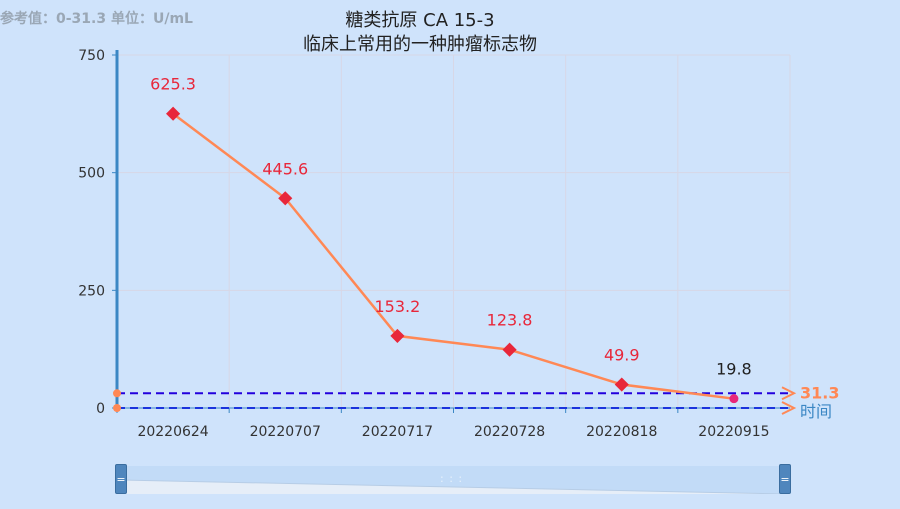 The image size is (900, 509). What do you see at coordinates (476, 402) in the screenshot?
I see `reference-lines: 31.3时间` at bounding box center [476, 402].